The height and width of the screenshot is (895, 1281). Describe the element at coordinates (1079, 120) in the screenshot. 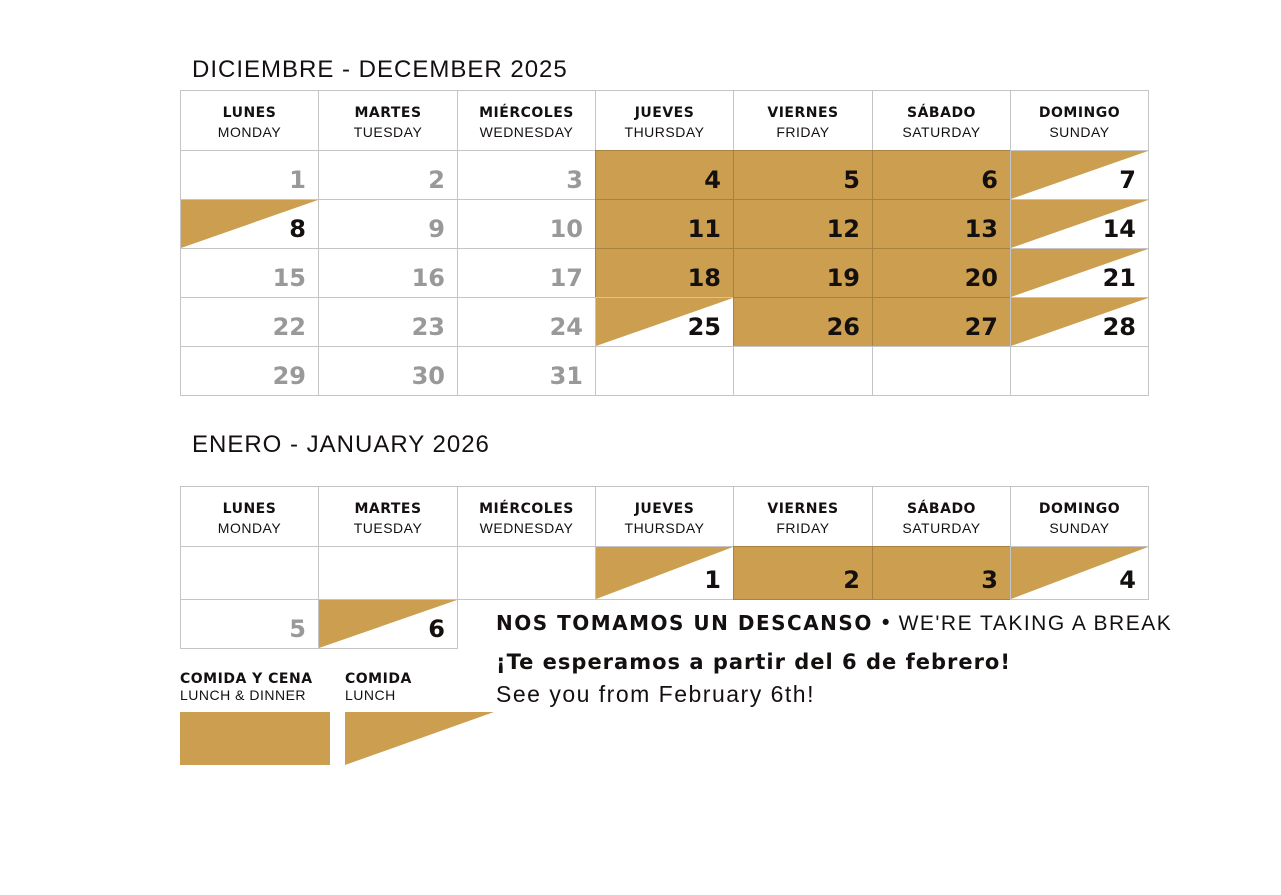

I see `weekday-header: DOMINGO SUNDAY` at that location.